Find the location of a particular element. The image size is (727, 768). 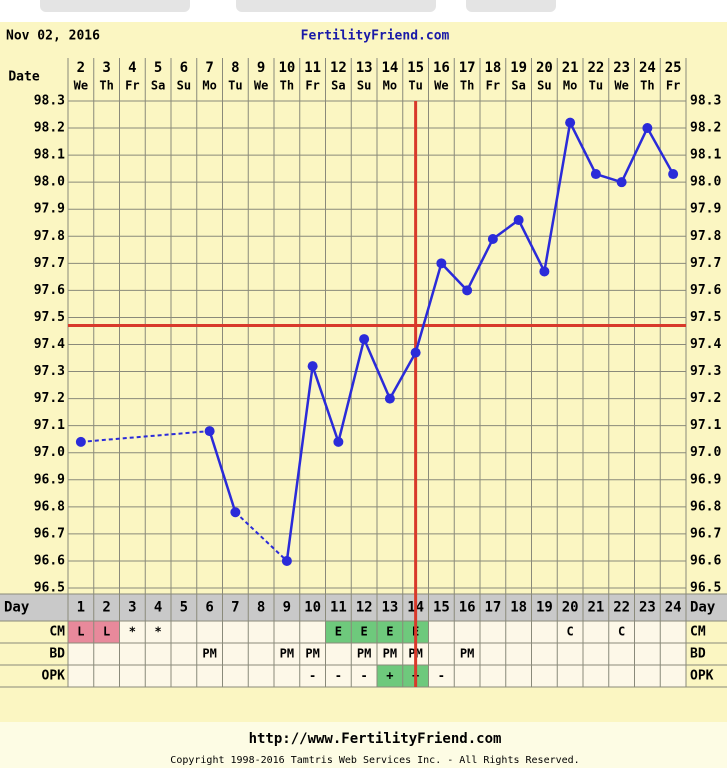

cell-text: + is located at coordinates (389, 676).